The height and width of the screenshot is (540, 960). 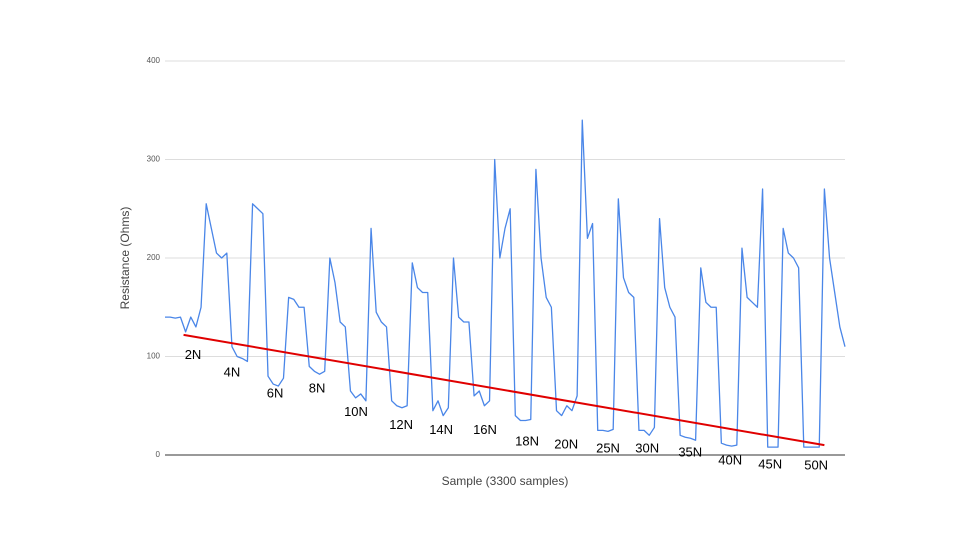 I want to click on annotation: 35N, so click(x=690, y=451).